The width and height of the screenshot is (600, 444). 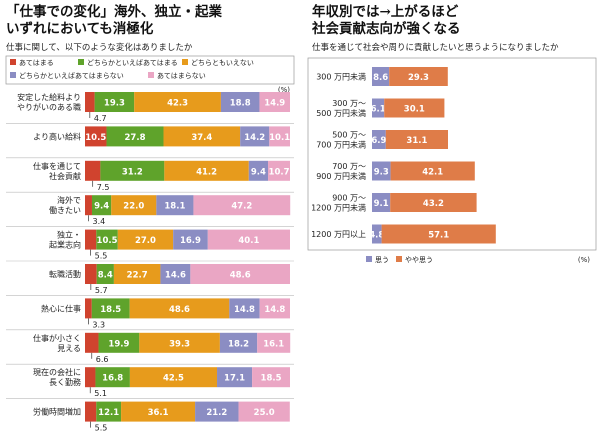 I want to click on data-label: 19.9, so click(x=118, y=344).